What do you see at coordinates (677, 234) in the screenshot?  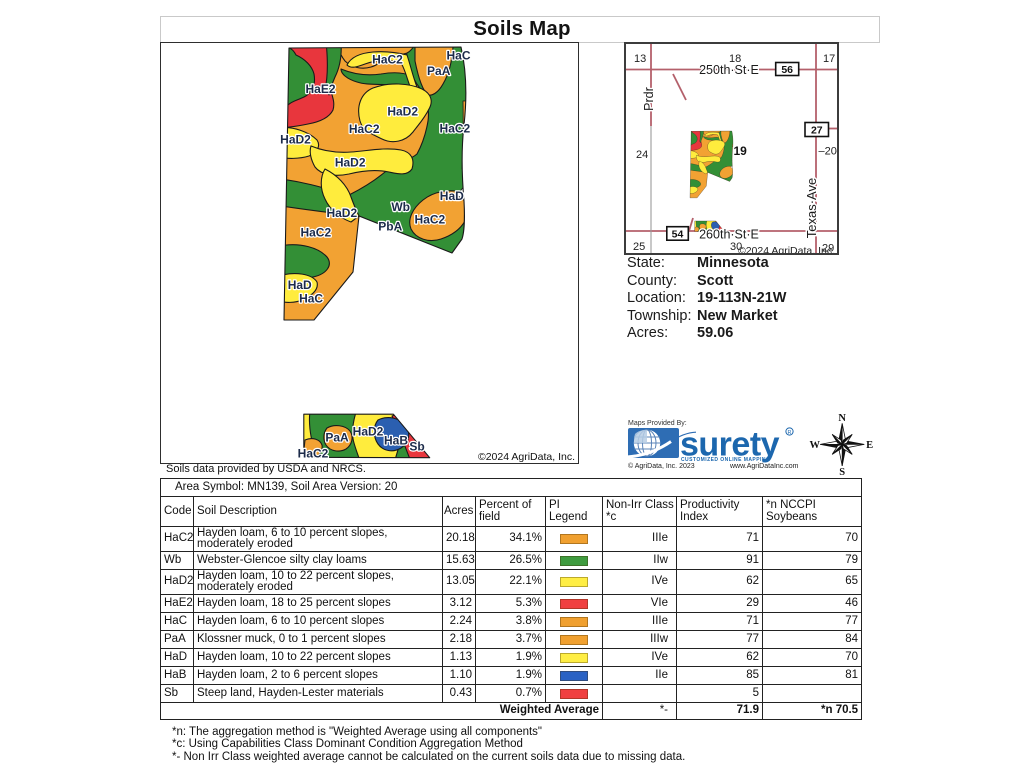 I see `svg-text: 54` at bounding box center [677, 234].